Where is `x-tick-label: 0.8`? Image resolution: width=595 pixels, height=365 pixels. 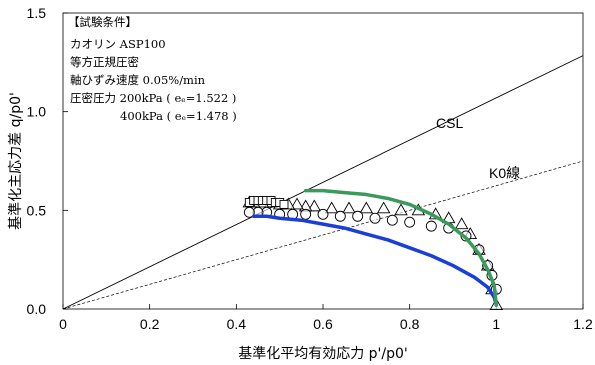
x-tick-label: 0.8 is located at coordinates (410, 324).